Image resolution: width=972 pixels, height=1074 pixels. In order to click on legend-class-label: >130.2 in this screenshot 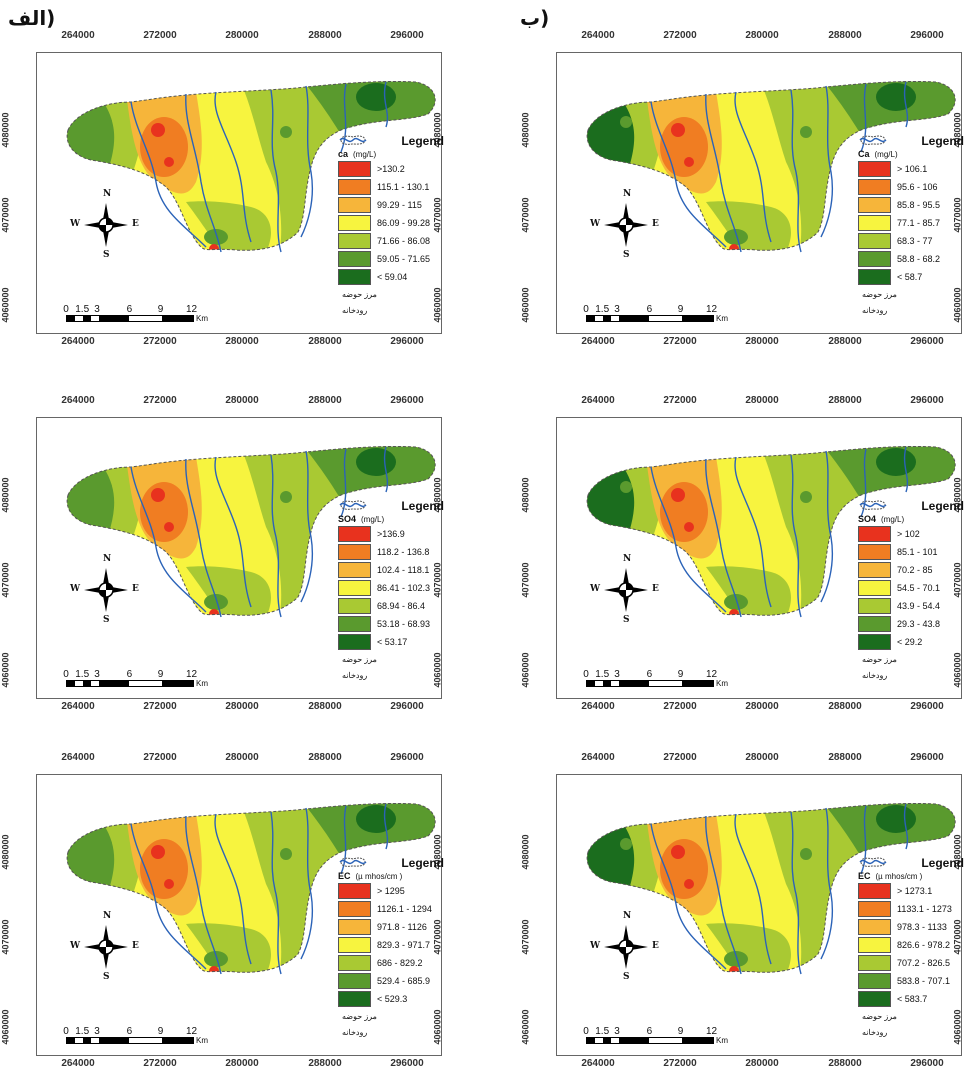, I will do `click(391, 168)`.